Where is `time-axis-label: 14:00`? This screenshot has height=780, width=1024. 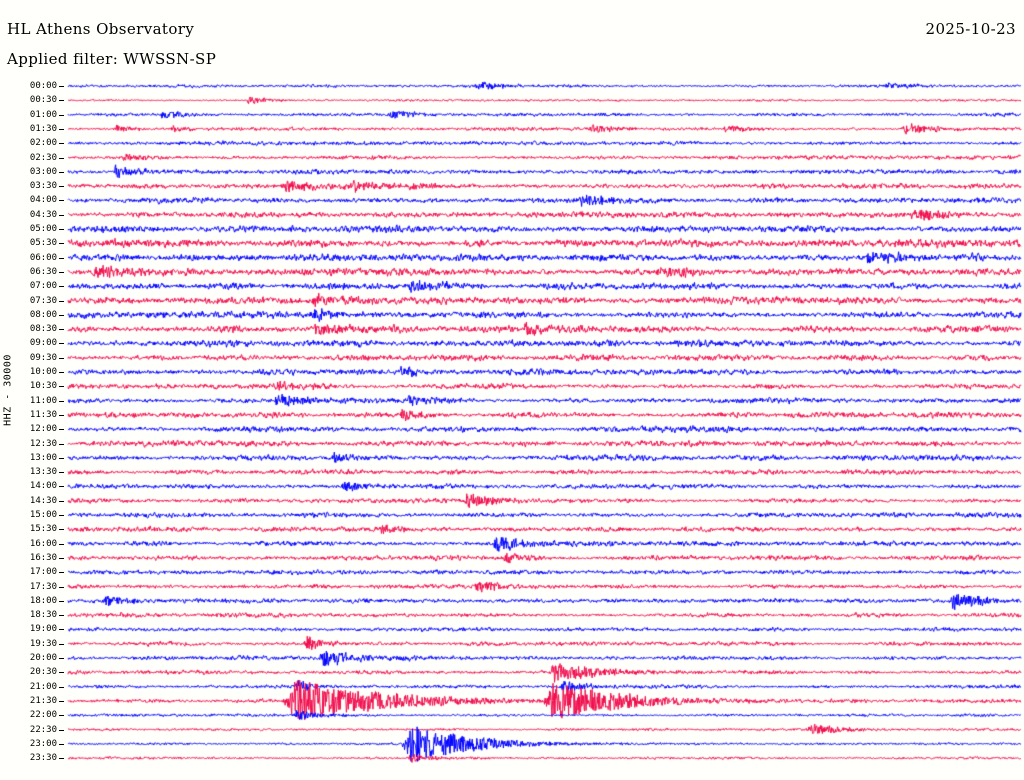 time-axis-label: 14:00 is located at coordinates (43, 486).